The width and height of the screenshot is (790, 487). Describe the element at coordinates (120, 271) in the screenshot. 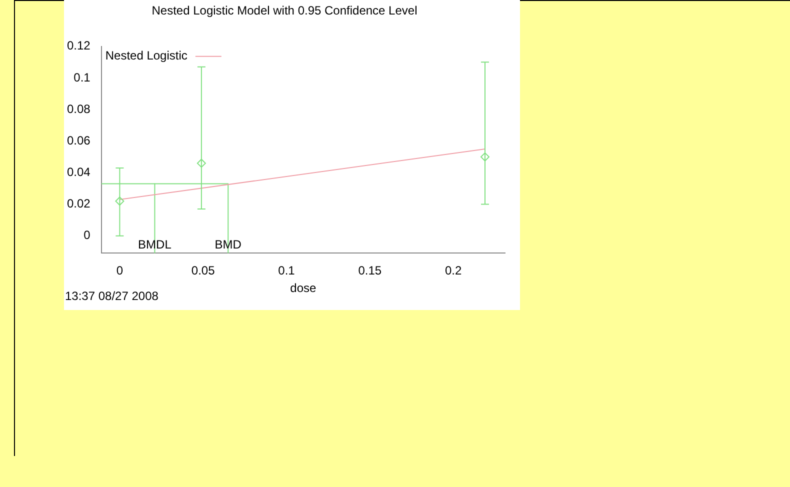

I see `x-tick-label: 0` at that location.